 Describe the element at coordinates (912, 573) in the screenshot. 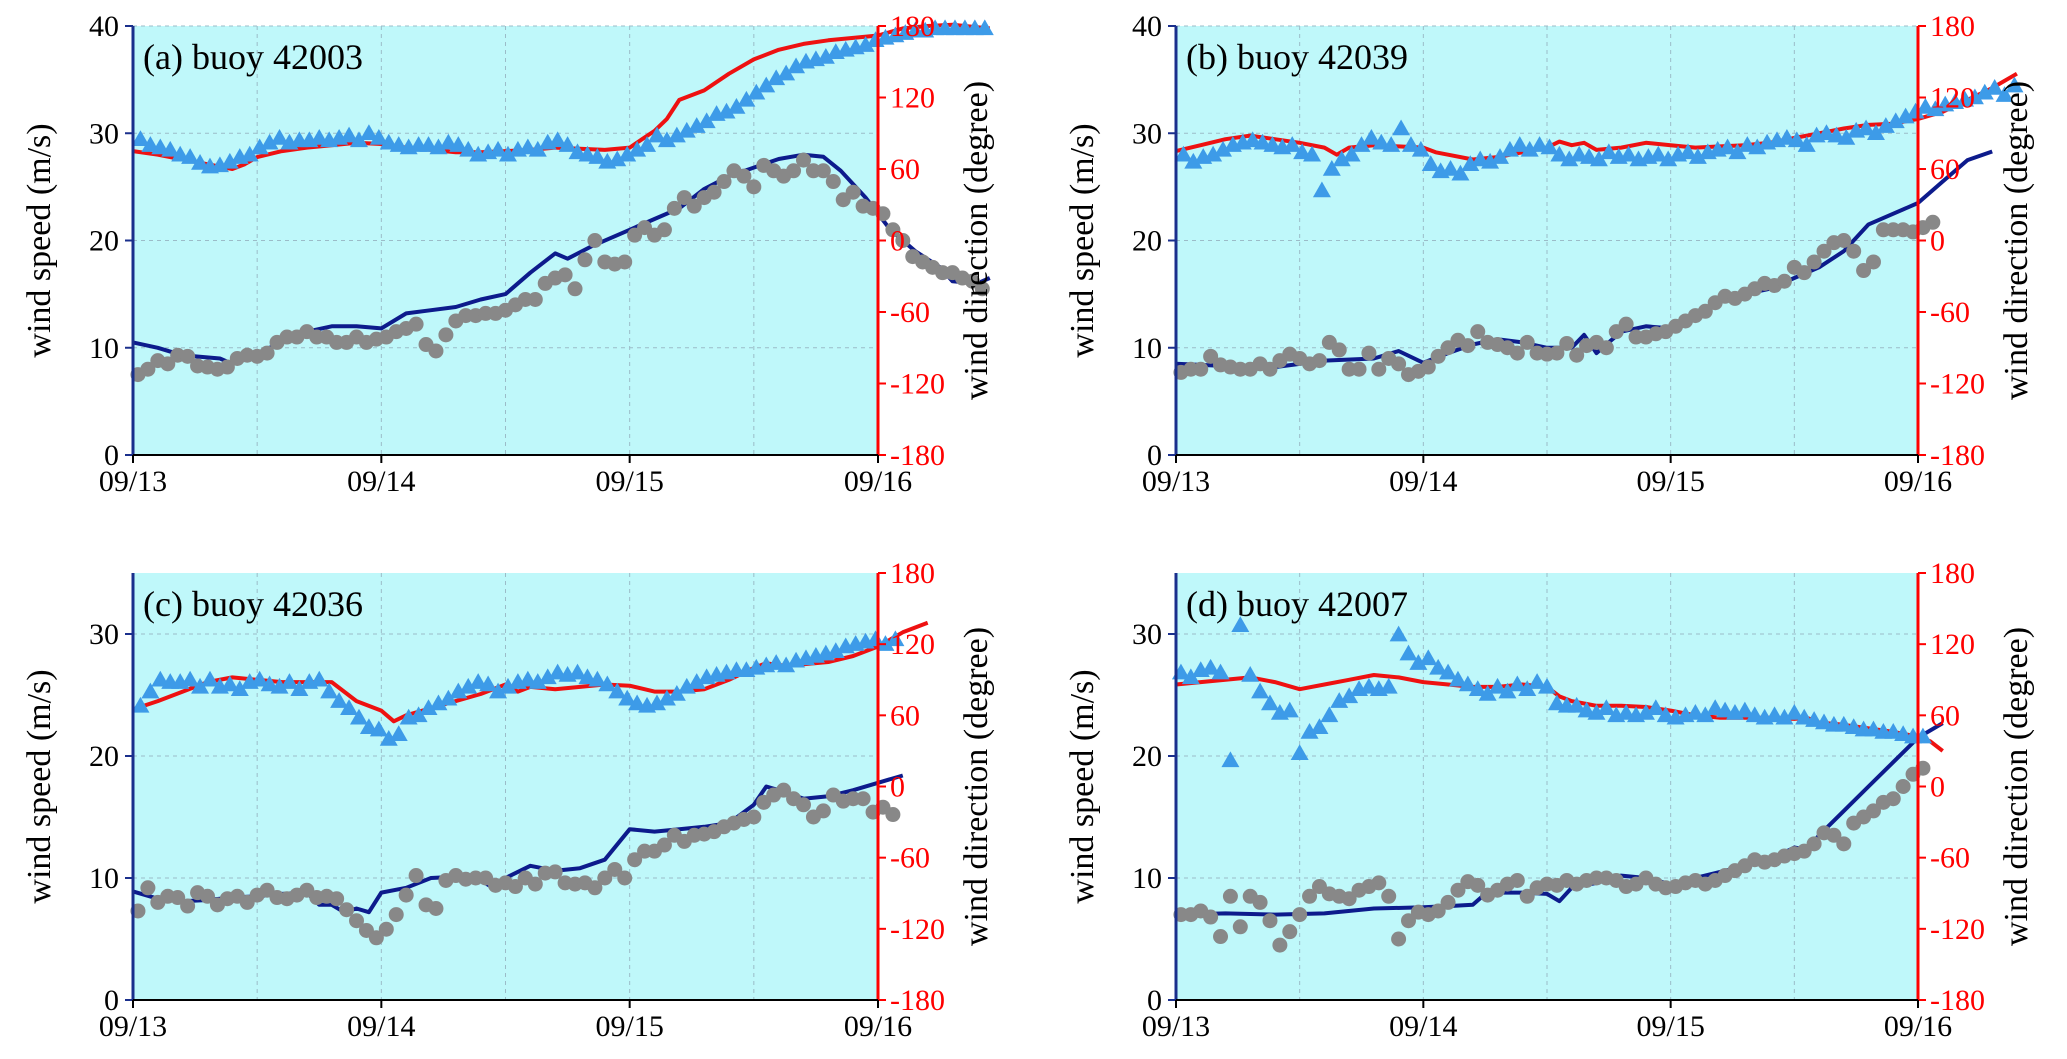

I see `right-tick-label: 180` at that location.